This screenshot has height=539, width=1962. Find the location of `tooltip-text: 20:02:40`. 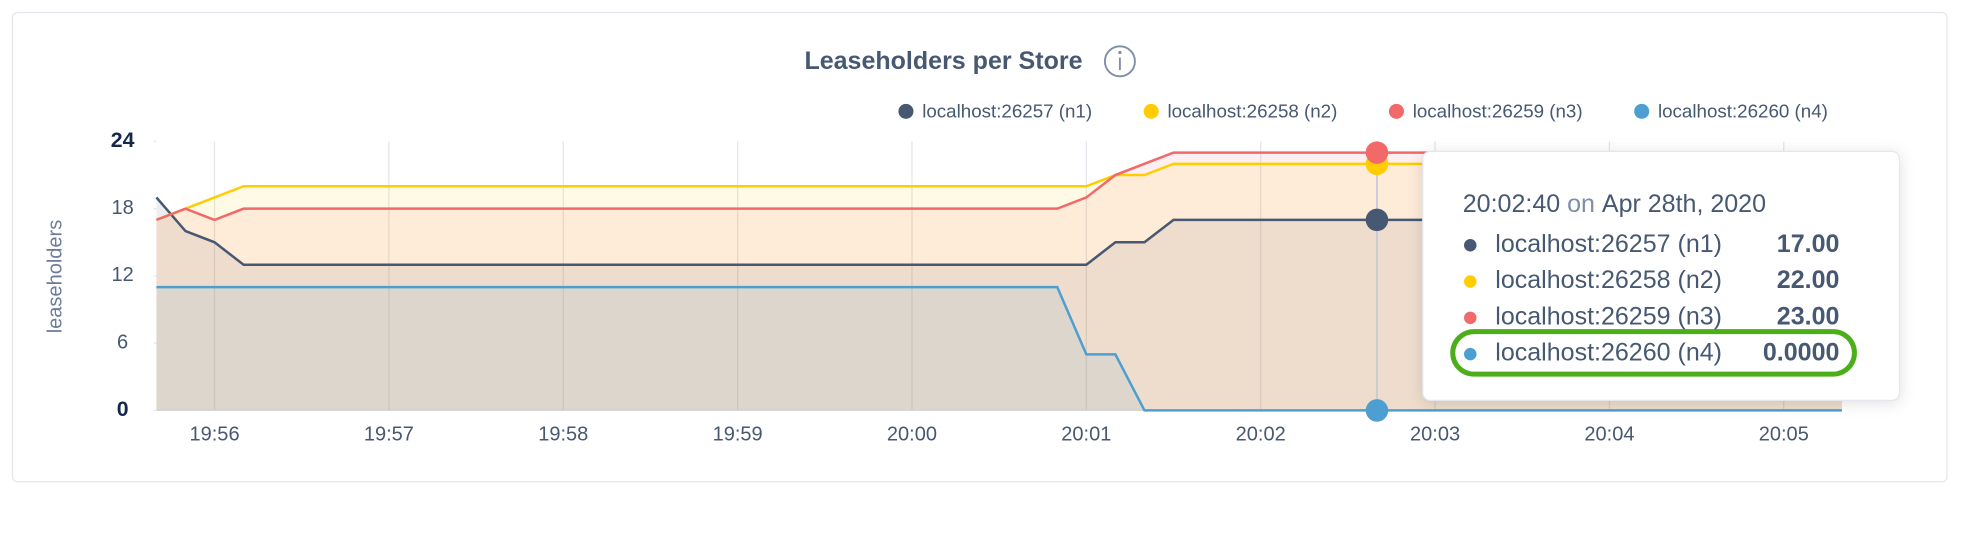

tooltip-text: 20:02:40 is located at coordinates (1511, 204).